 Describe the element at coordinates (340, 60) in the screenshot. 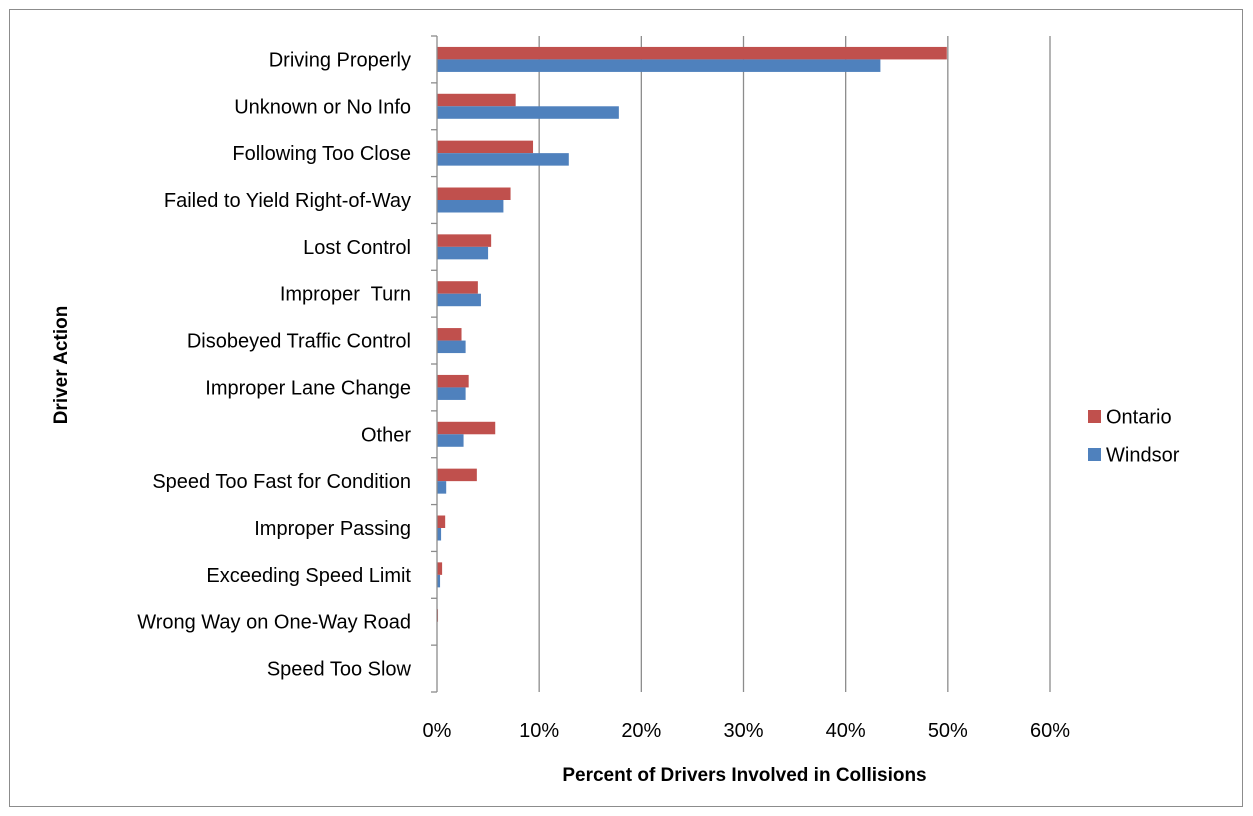

I see `category-label: Driving Properly` at that location.